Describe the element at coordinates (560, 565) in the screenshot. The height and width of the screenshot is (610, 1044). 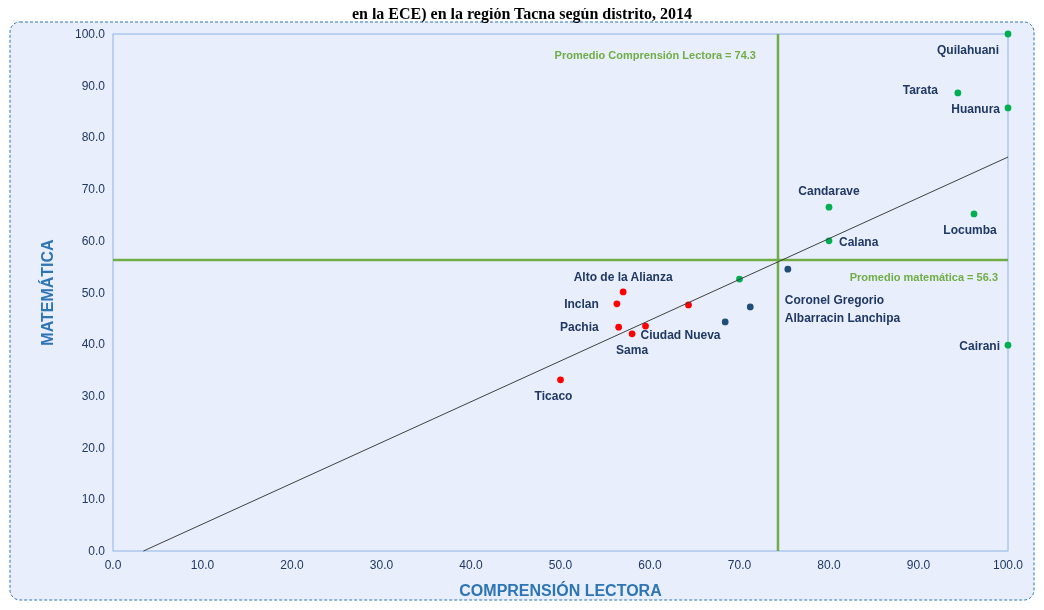
I see `x-tick-label: 50.0` at that location.